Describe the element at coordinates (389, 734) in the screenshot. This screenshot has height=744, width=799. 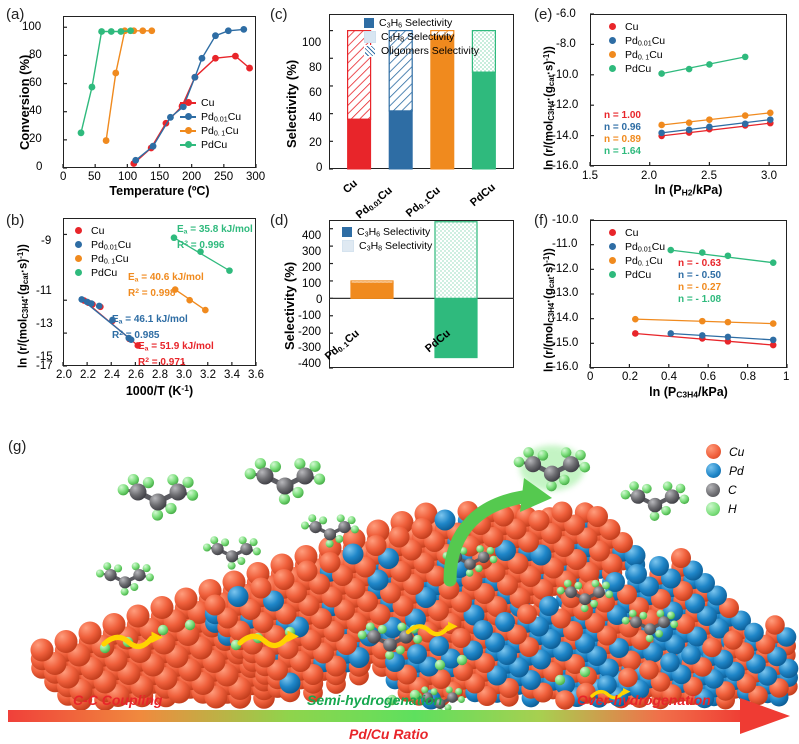
I see `axis-label-pd-cu-ratio: Pd/Cu Ratio` at that location.